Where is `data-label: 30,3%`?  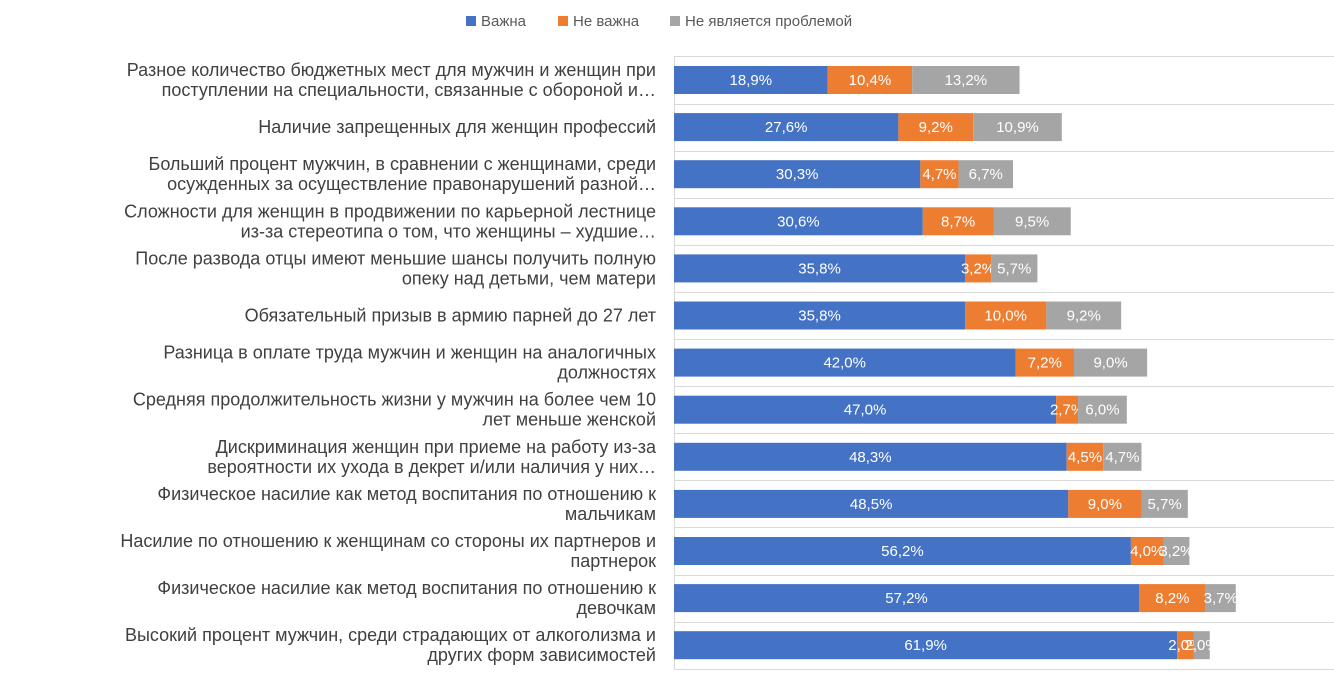
data-label: 30,3% is located at coordinates (797, 174).